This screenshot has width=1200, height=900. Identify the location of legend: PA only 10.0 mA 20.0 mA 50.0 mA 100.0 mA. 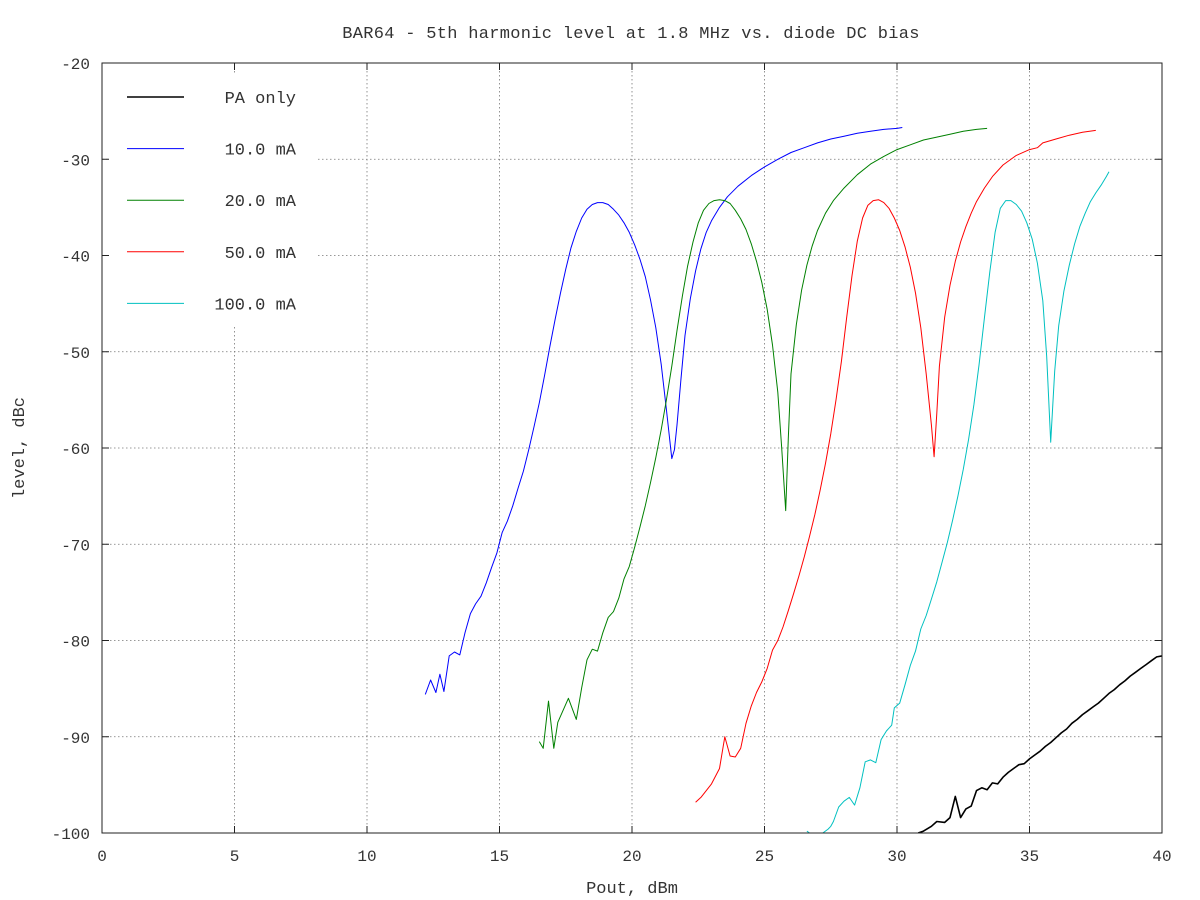
(213, 201).